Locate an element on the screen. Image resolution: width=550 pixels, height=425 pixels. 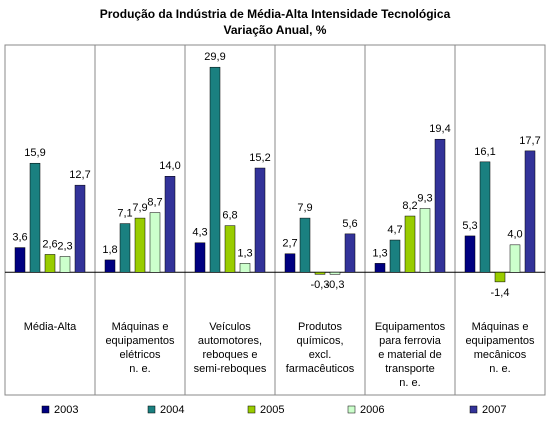
data-label: 9,3 is located at coordinates (424, 198).